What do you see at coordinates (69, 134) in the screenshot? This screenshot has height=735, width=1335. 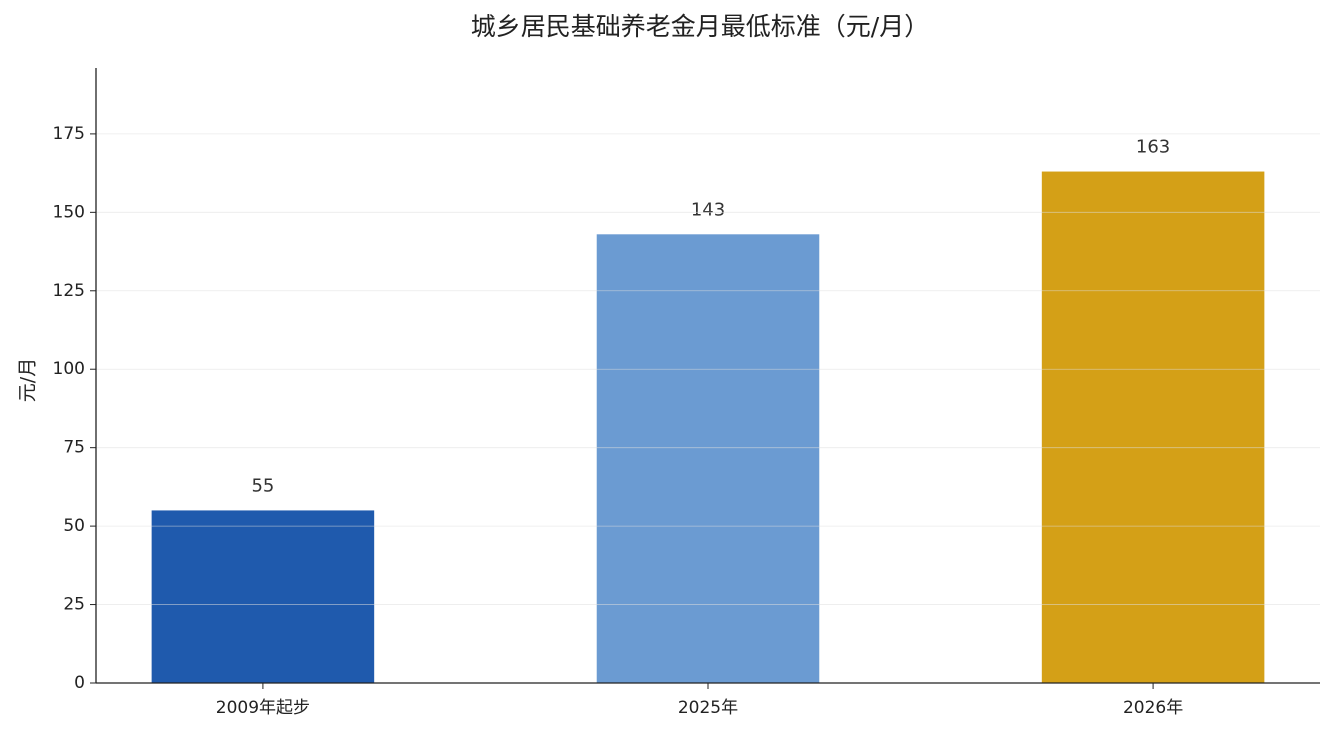 I see `y-tick-label: 175` at bounding box center [69, 134].